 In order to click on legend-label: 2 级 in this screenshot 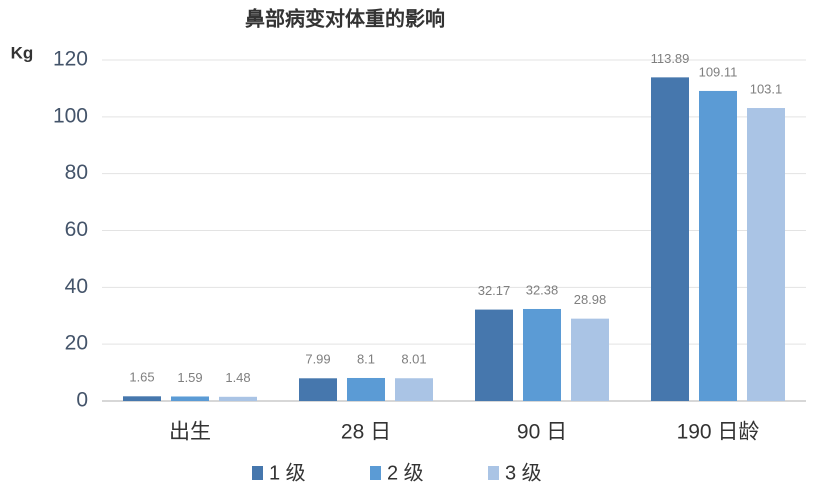, I will do `click(405, 472)`.